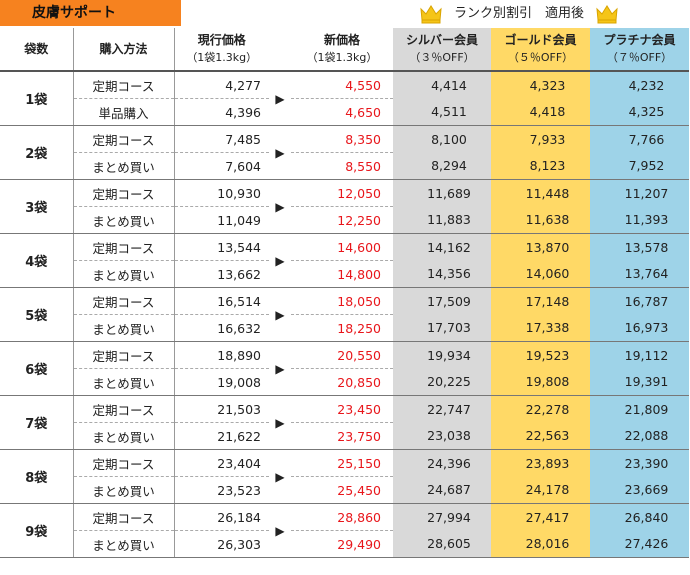 The image size is (690, 575). Describe the element at coordinates (342, 85) in the screenshot. I see `new-price: 4,550` at that location.